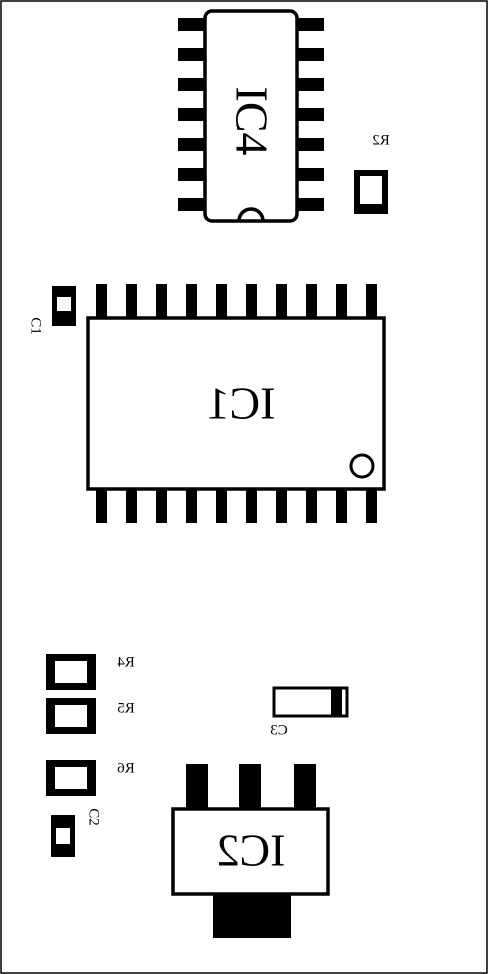 The image size is (488, 974). I want to click on r2-window, so click(371, 190).